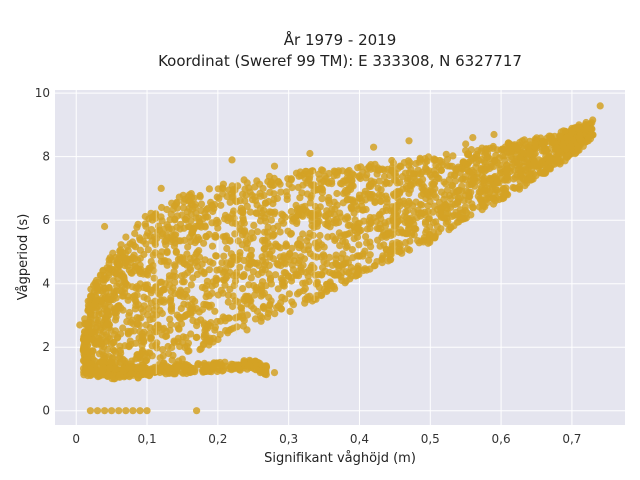  I want to click on y-tick-label: 8, so click(46, 157).